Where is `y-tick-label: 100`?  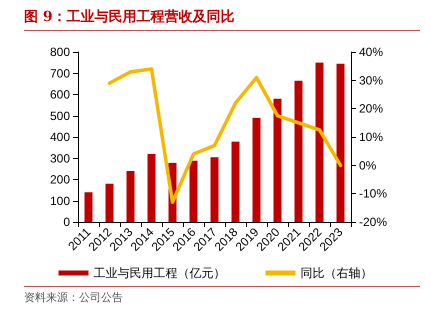 y-tick-label: 100 is located at coordinates (60, 201).